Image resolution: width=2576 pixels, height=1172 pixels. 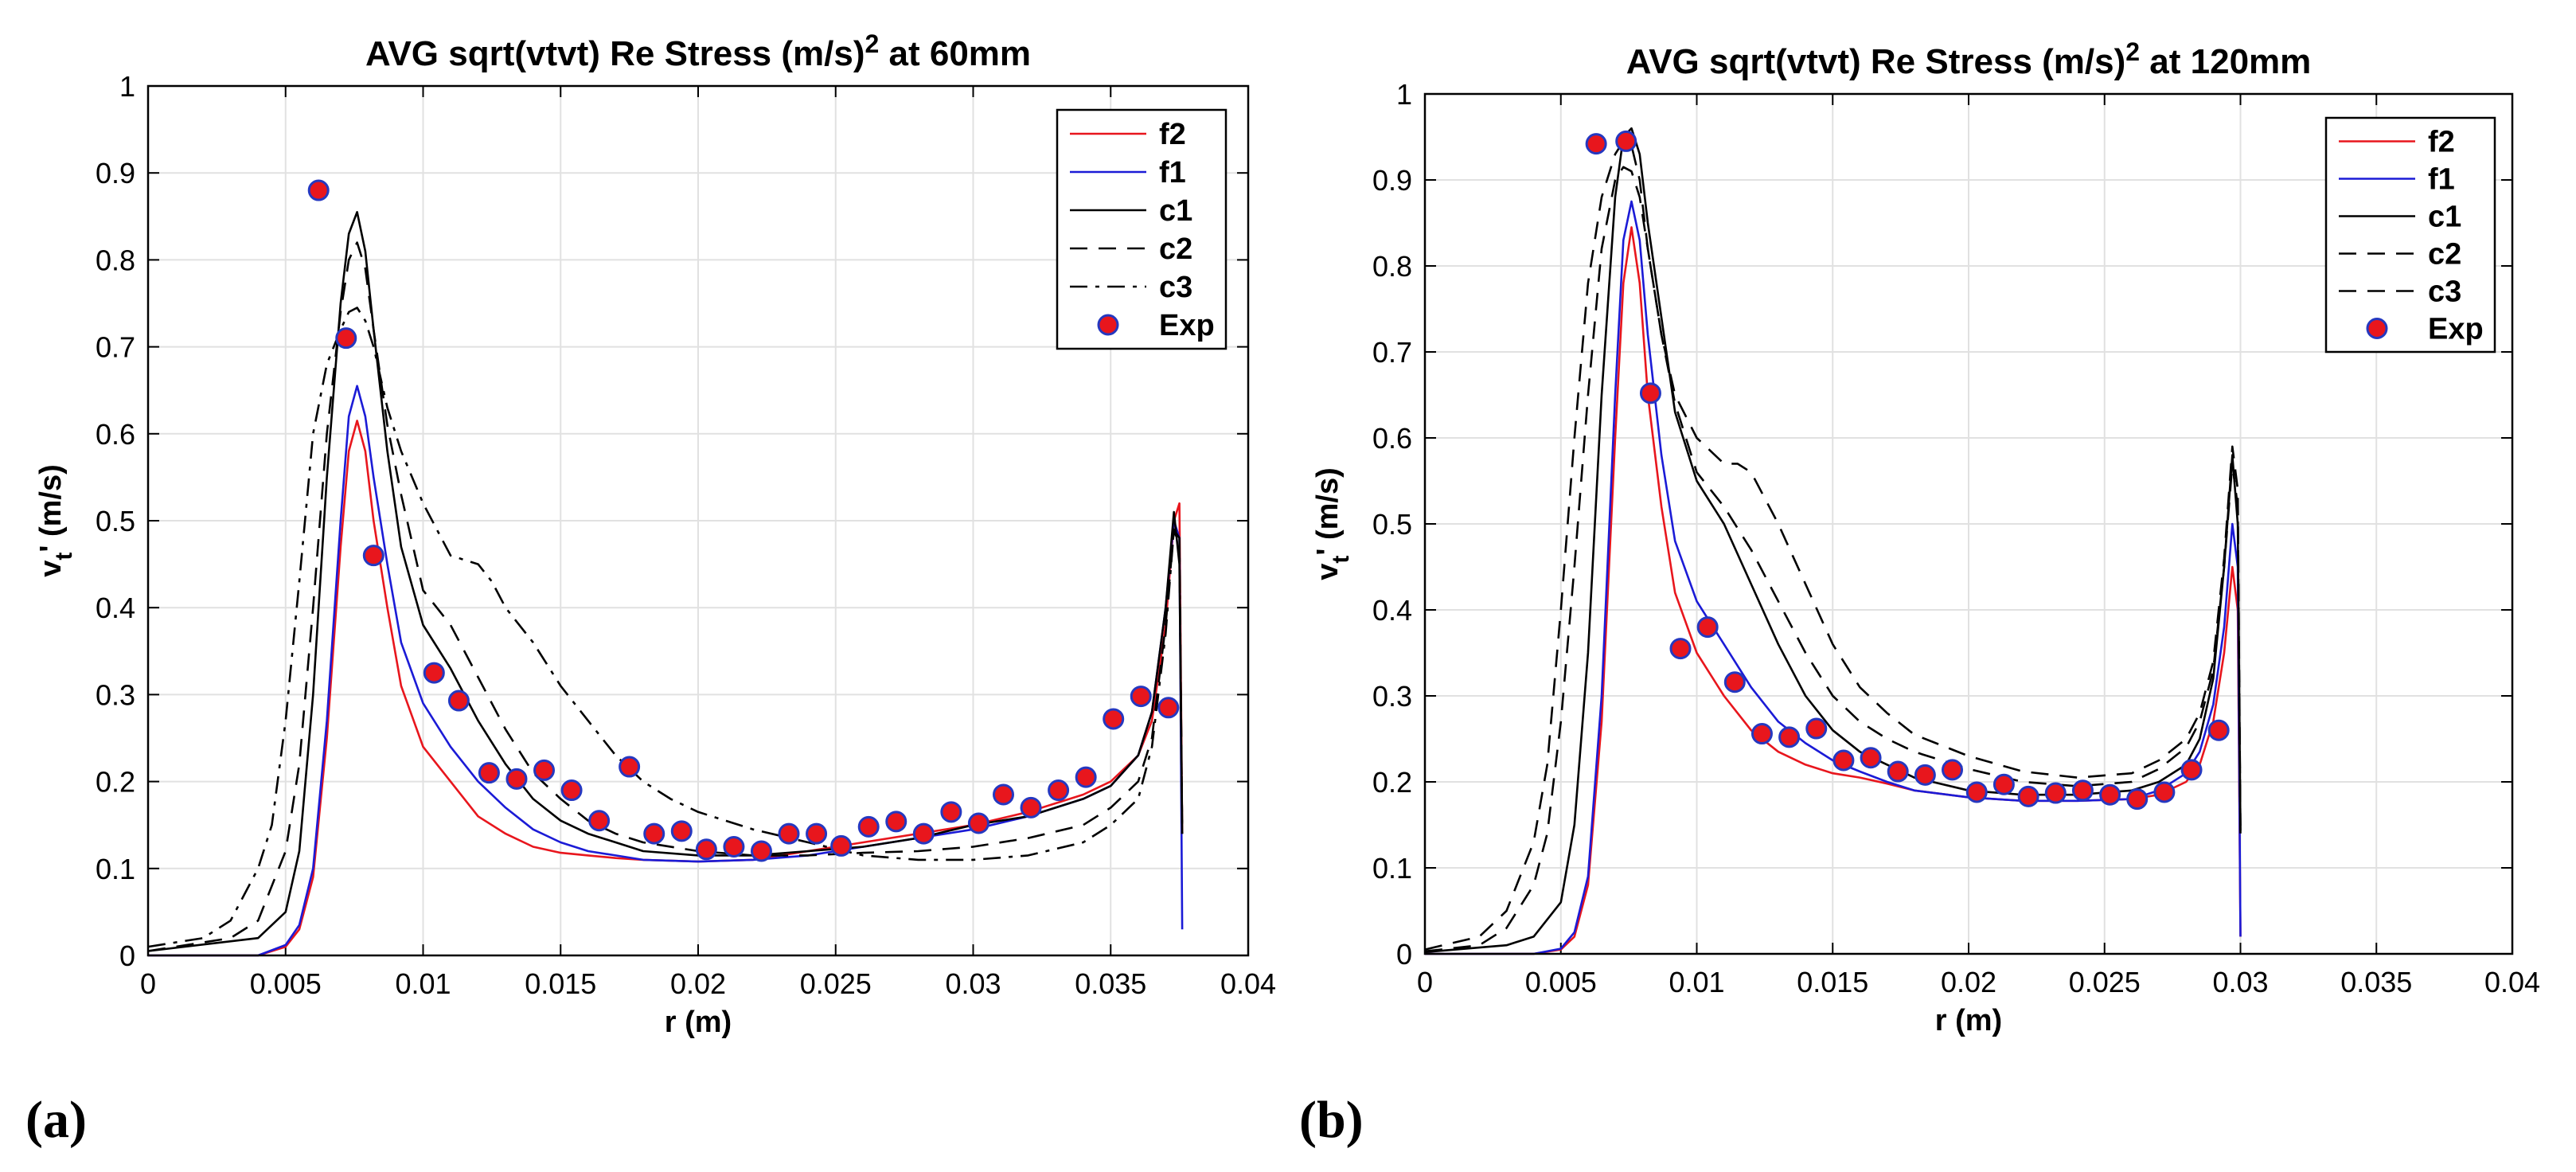 I want to click on panel-b-legend-marker-exp, so click(x=2377, y=329).